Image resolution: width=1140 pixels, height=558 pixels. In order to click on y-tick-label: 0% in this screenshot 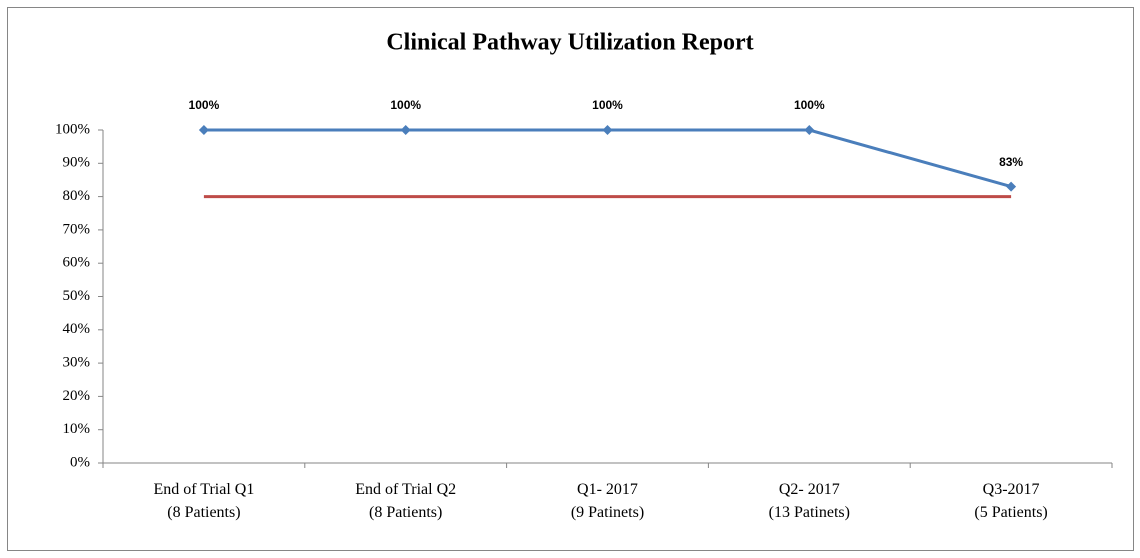, I will do `click(80, 462)`.